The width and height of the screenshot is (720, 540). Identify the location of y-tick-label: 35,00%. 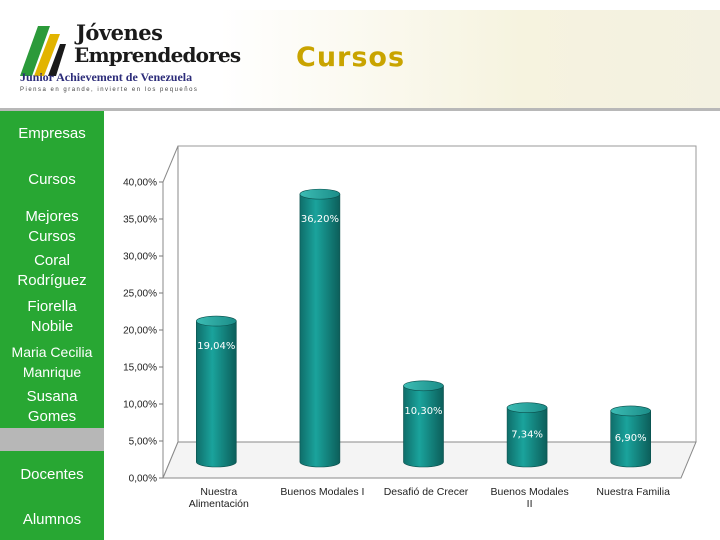
(140, 220).